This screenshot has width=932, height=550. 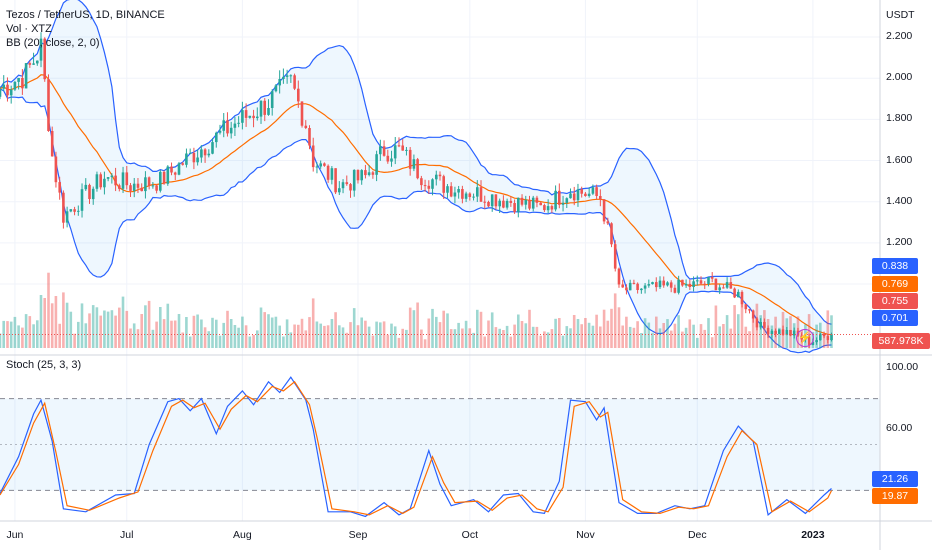 I want to click on symbol-title: Tezos / TetherUS, 1D, BINANCE, so click(x=85, y=15).